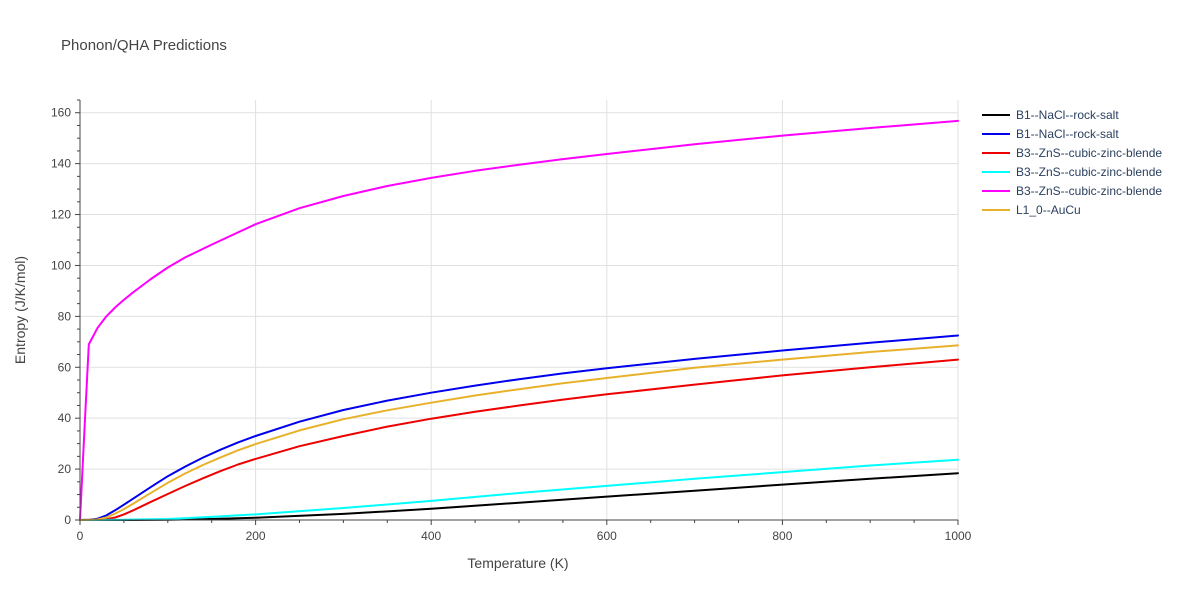 The height and width of the screenshot is (605, 1200). I want to click on y-tick-label: 160, so click(61, 113).